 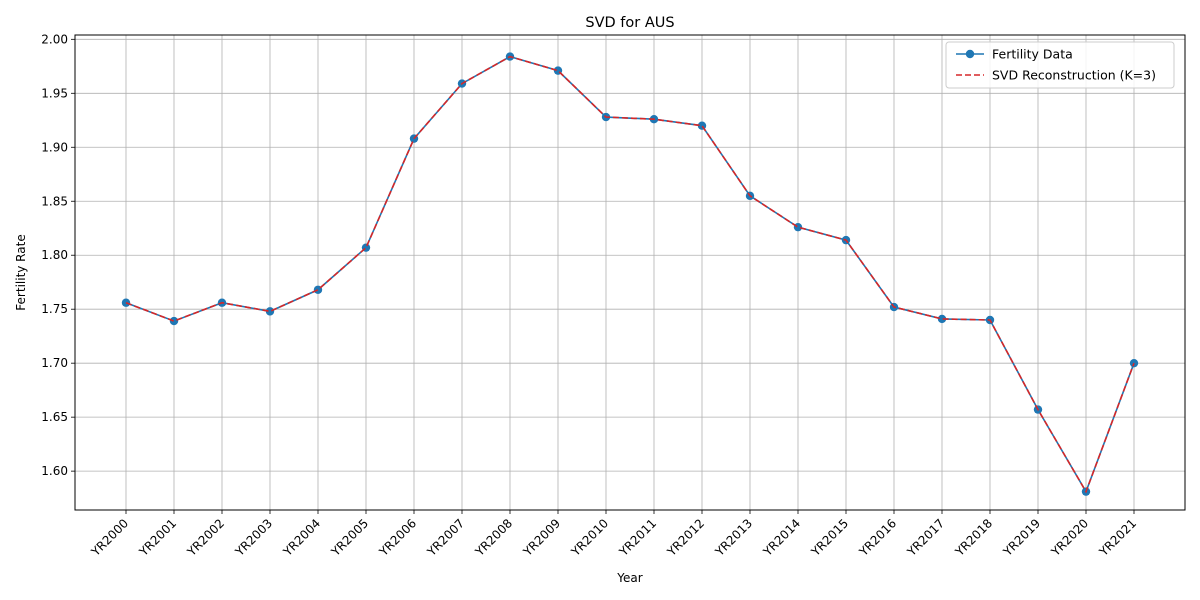 What do you see at coordinates (54, 471) in the screenshot?
I see `y-tick-label: 1.60` at bounding box center [54, 471].